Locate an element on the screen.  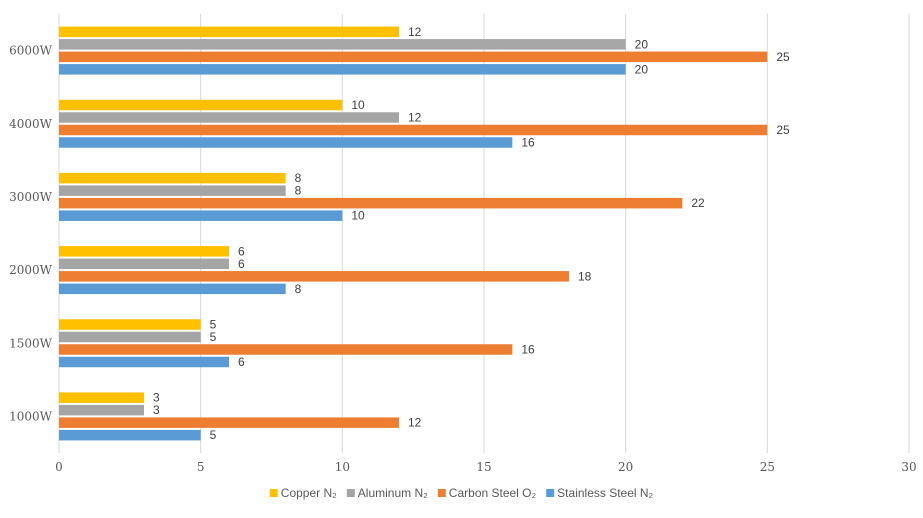
legend-item: Copper N₂ is located at coordinates (303, 493).